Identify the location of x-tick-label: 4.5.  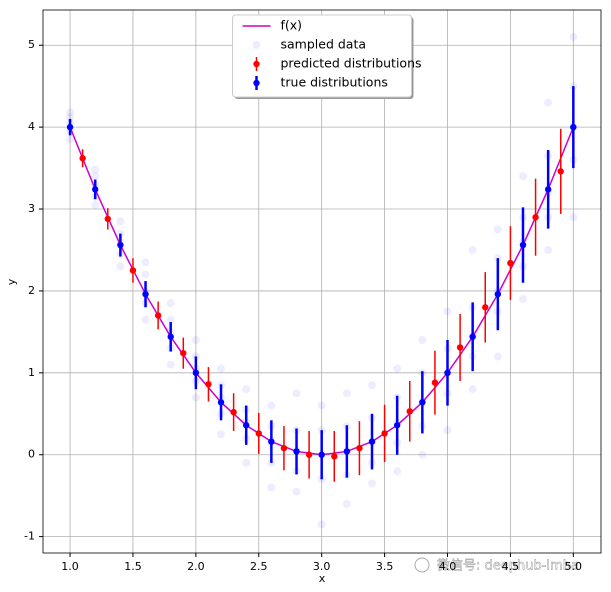
(511, 566).